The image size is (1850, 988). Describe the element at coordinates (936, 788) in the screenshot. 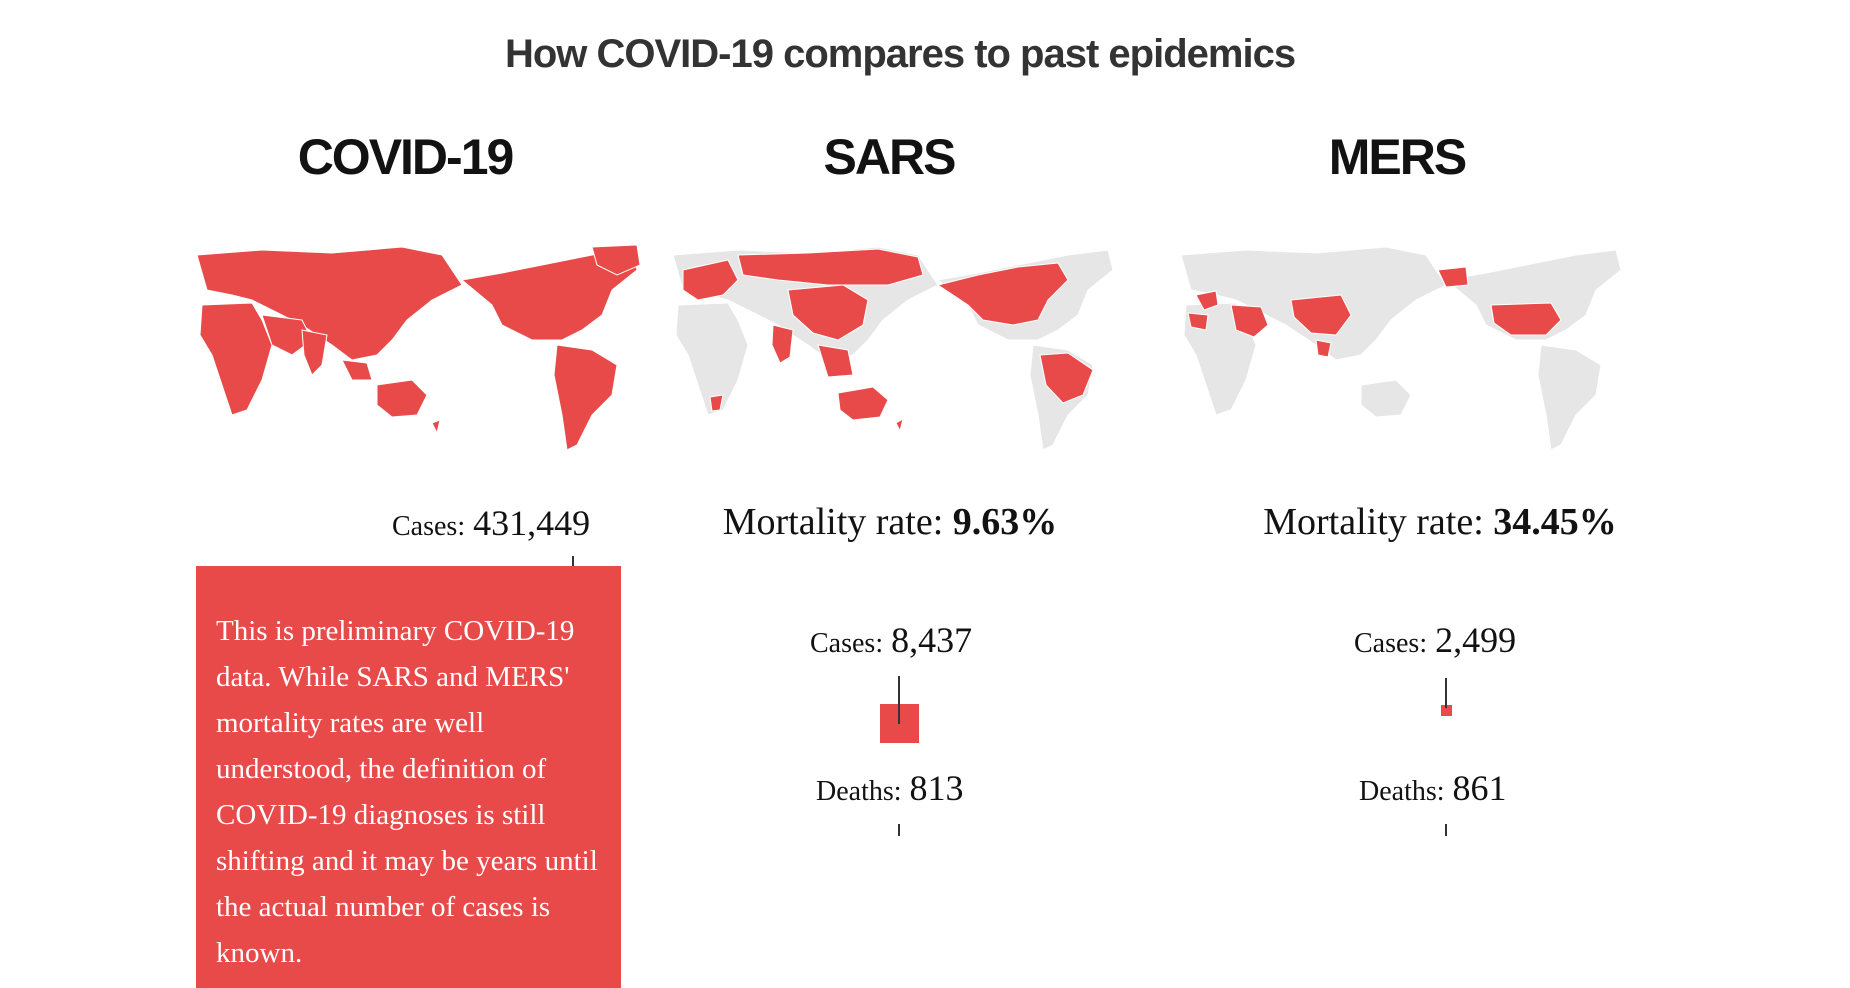

I see `sars-deaths-value: 813` at that location.